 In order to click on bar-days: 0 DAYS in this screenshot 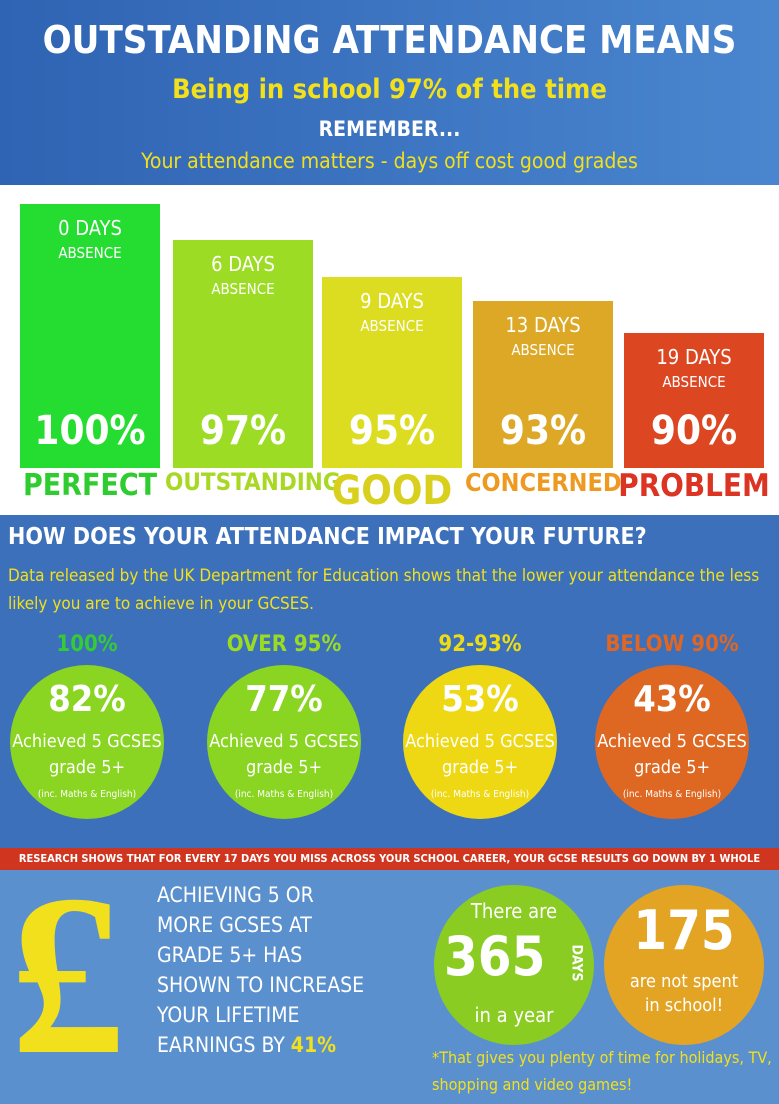, I will do `click(90, 228)`.